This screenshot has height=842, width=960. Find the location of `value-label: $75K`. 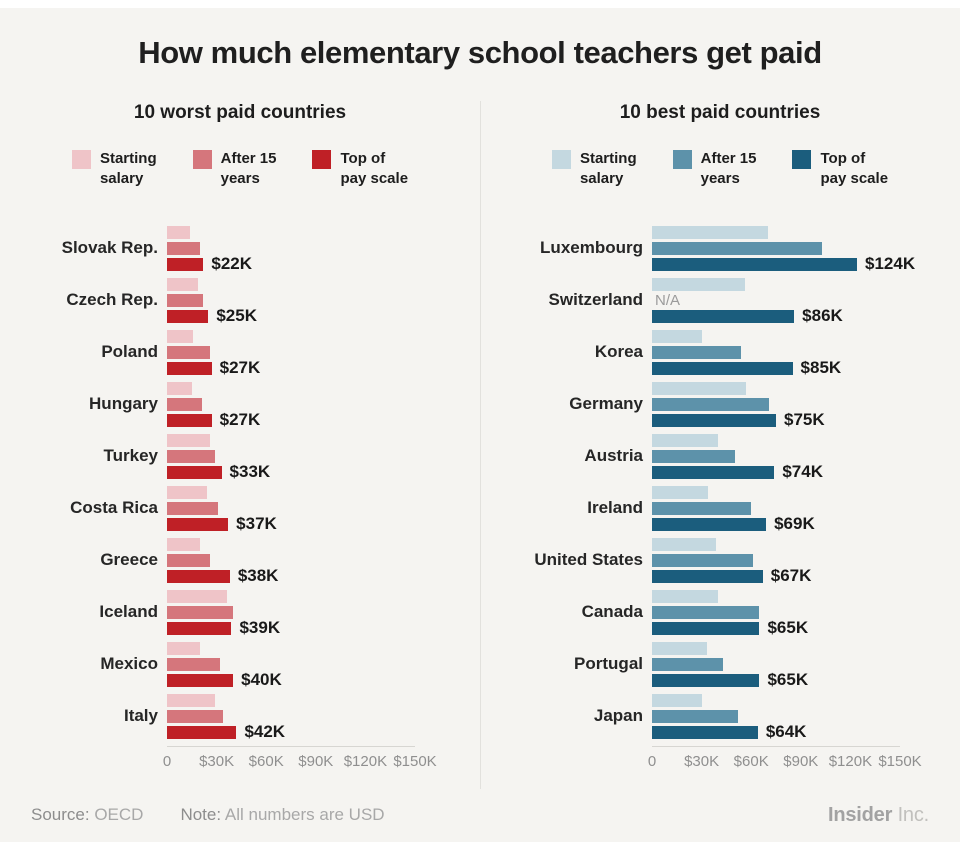

value-label: $75K is located at coordinates (804, 420).